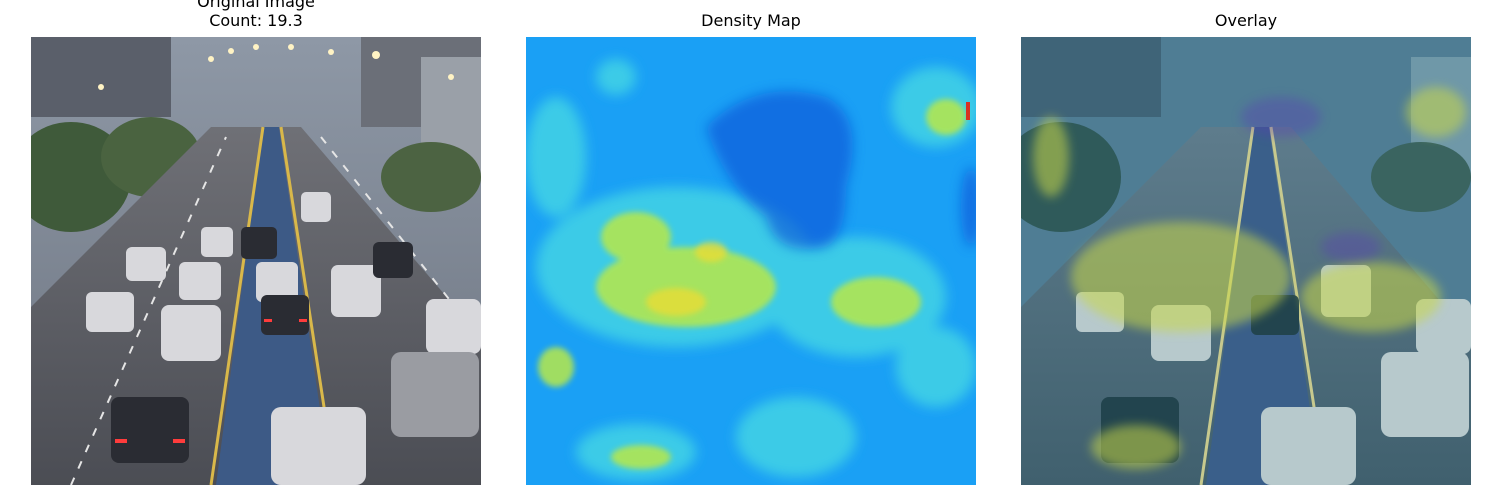 The height and width of the screenshot is (500, 1500). What do you see at coordinates (751, 20) in the screenshot?
I see `density-title: Density Map` at bounding box center [751, 20].